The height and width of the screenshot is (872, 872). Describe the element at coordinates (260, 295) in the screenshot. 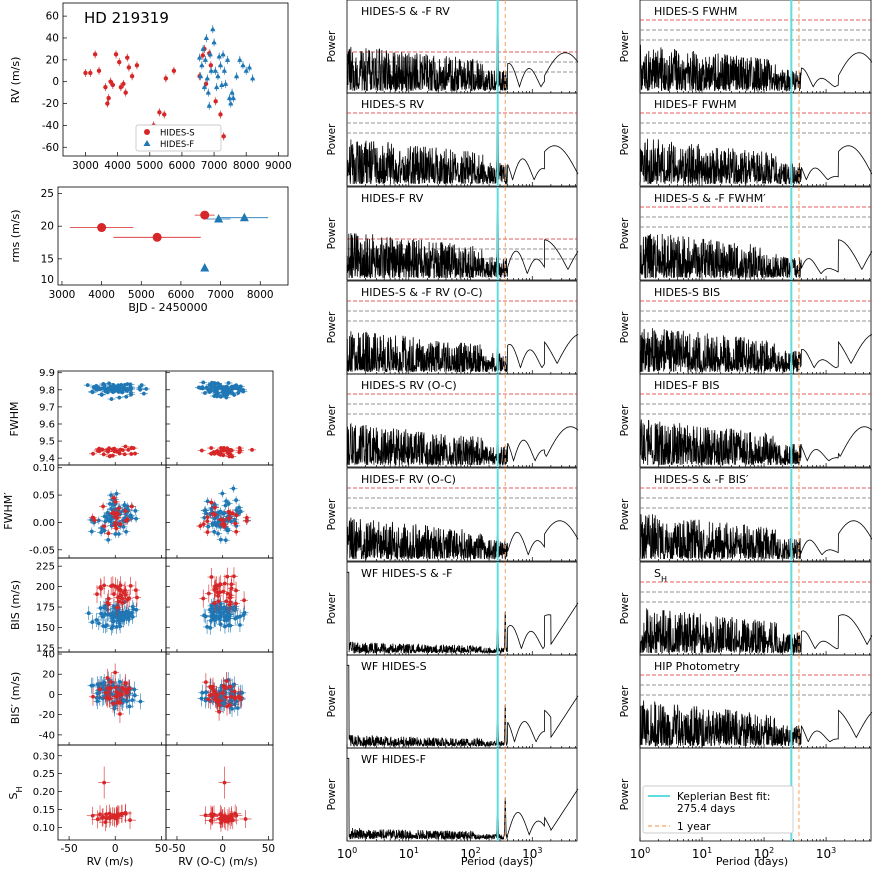

I see `rms-xtick-label: 8000` at that location.